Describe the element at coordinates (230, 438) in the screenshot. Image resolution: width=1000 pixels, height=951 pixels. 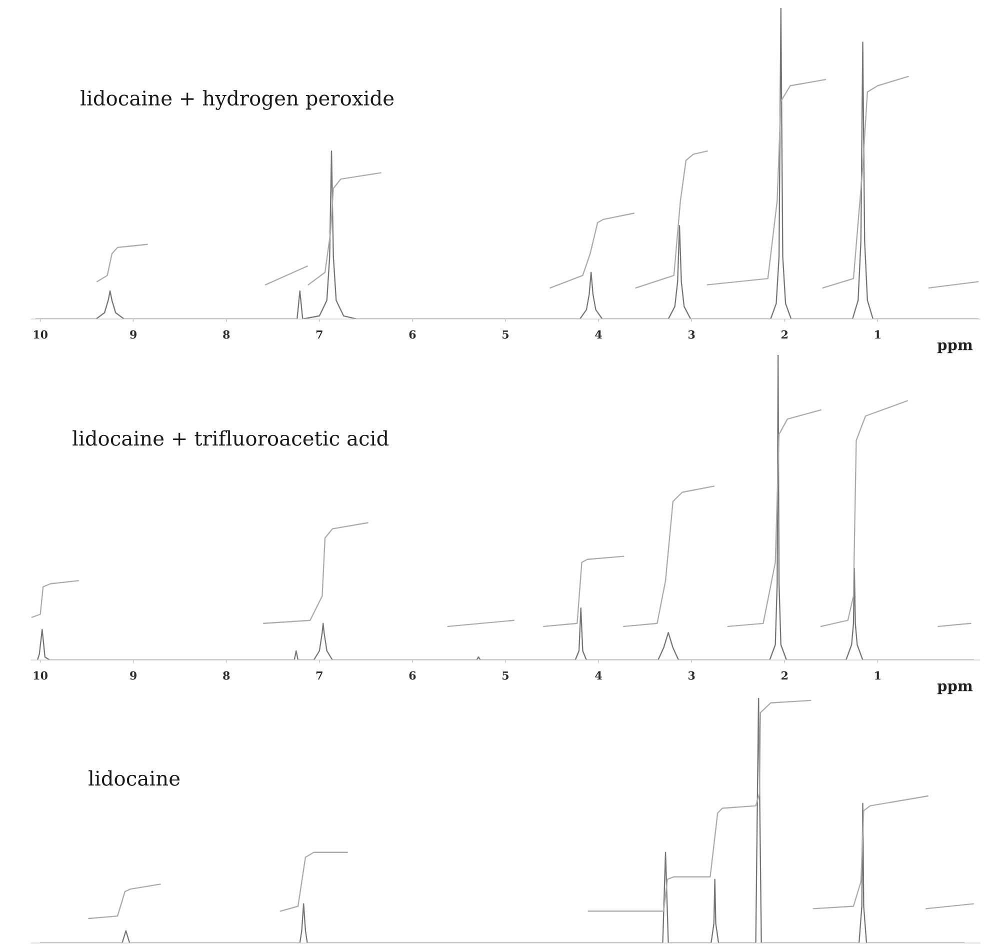
I see `text: lidocaine + trifluoroacetic acid` at that location.